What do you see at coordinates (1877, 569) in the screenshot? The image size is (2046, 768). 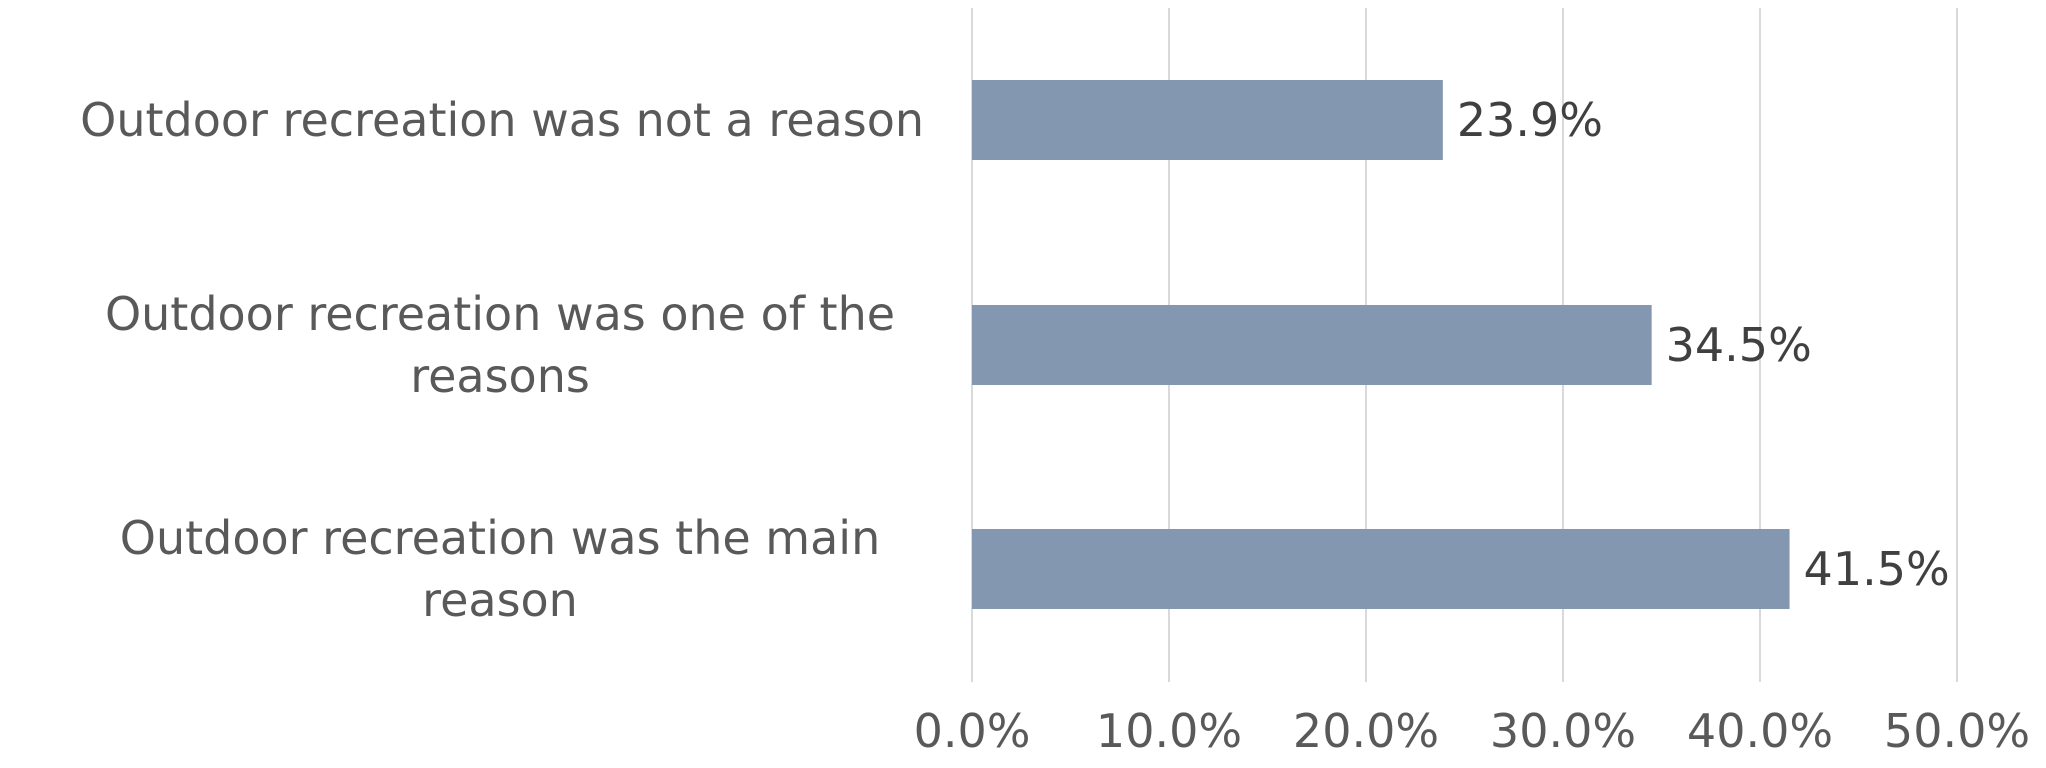 I see `data-label-2: 41.5%` at bounding box center [1877, 569].